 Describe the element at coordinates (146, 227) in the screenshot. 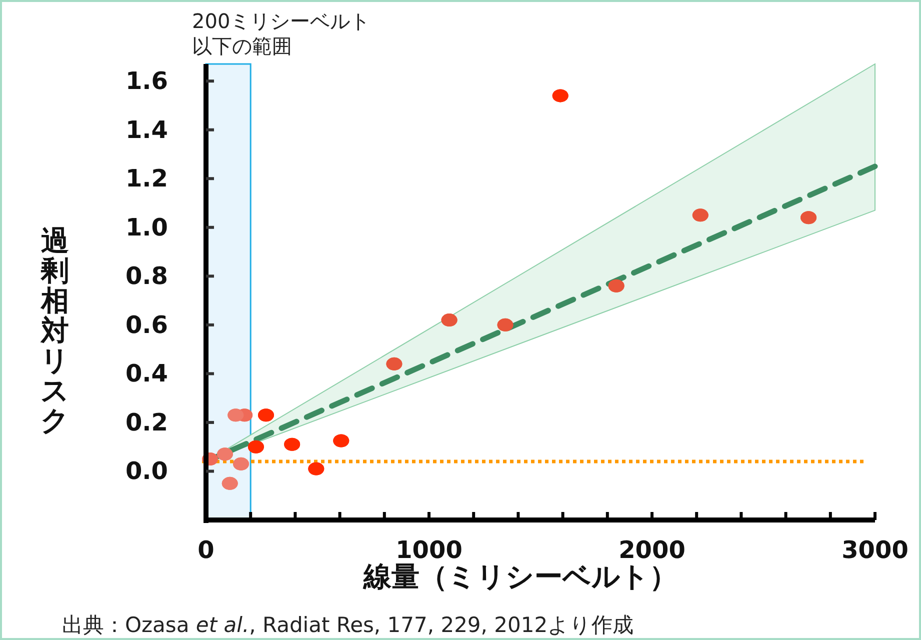

I see `y-tick-label: 1.0` at that location.